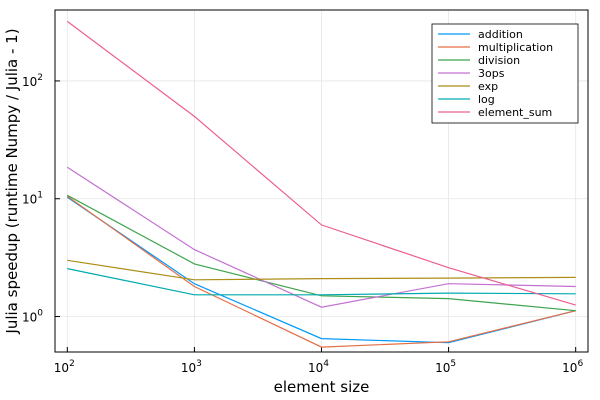 This screenshot has width=600, height=400. I want to click on y-tick-label: 10⁰, so click(32, 317).